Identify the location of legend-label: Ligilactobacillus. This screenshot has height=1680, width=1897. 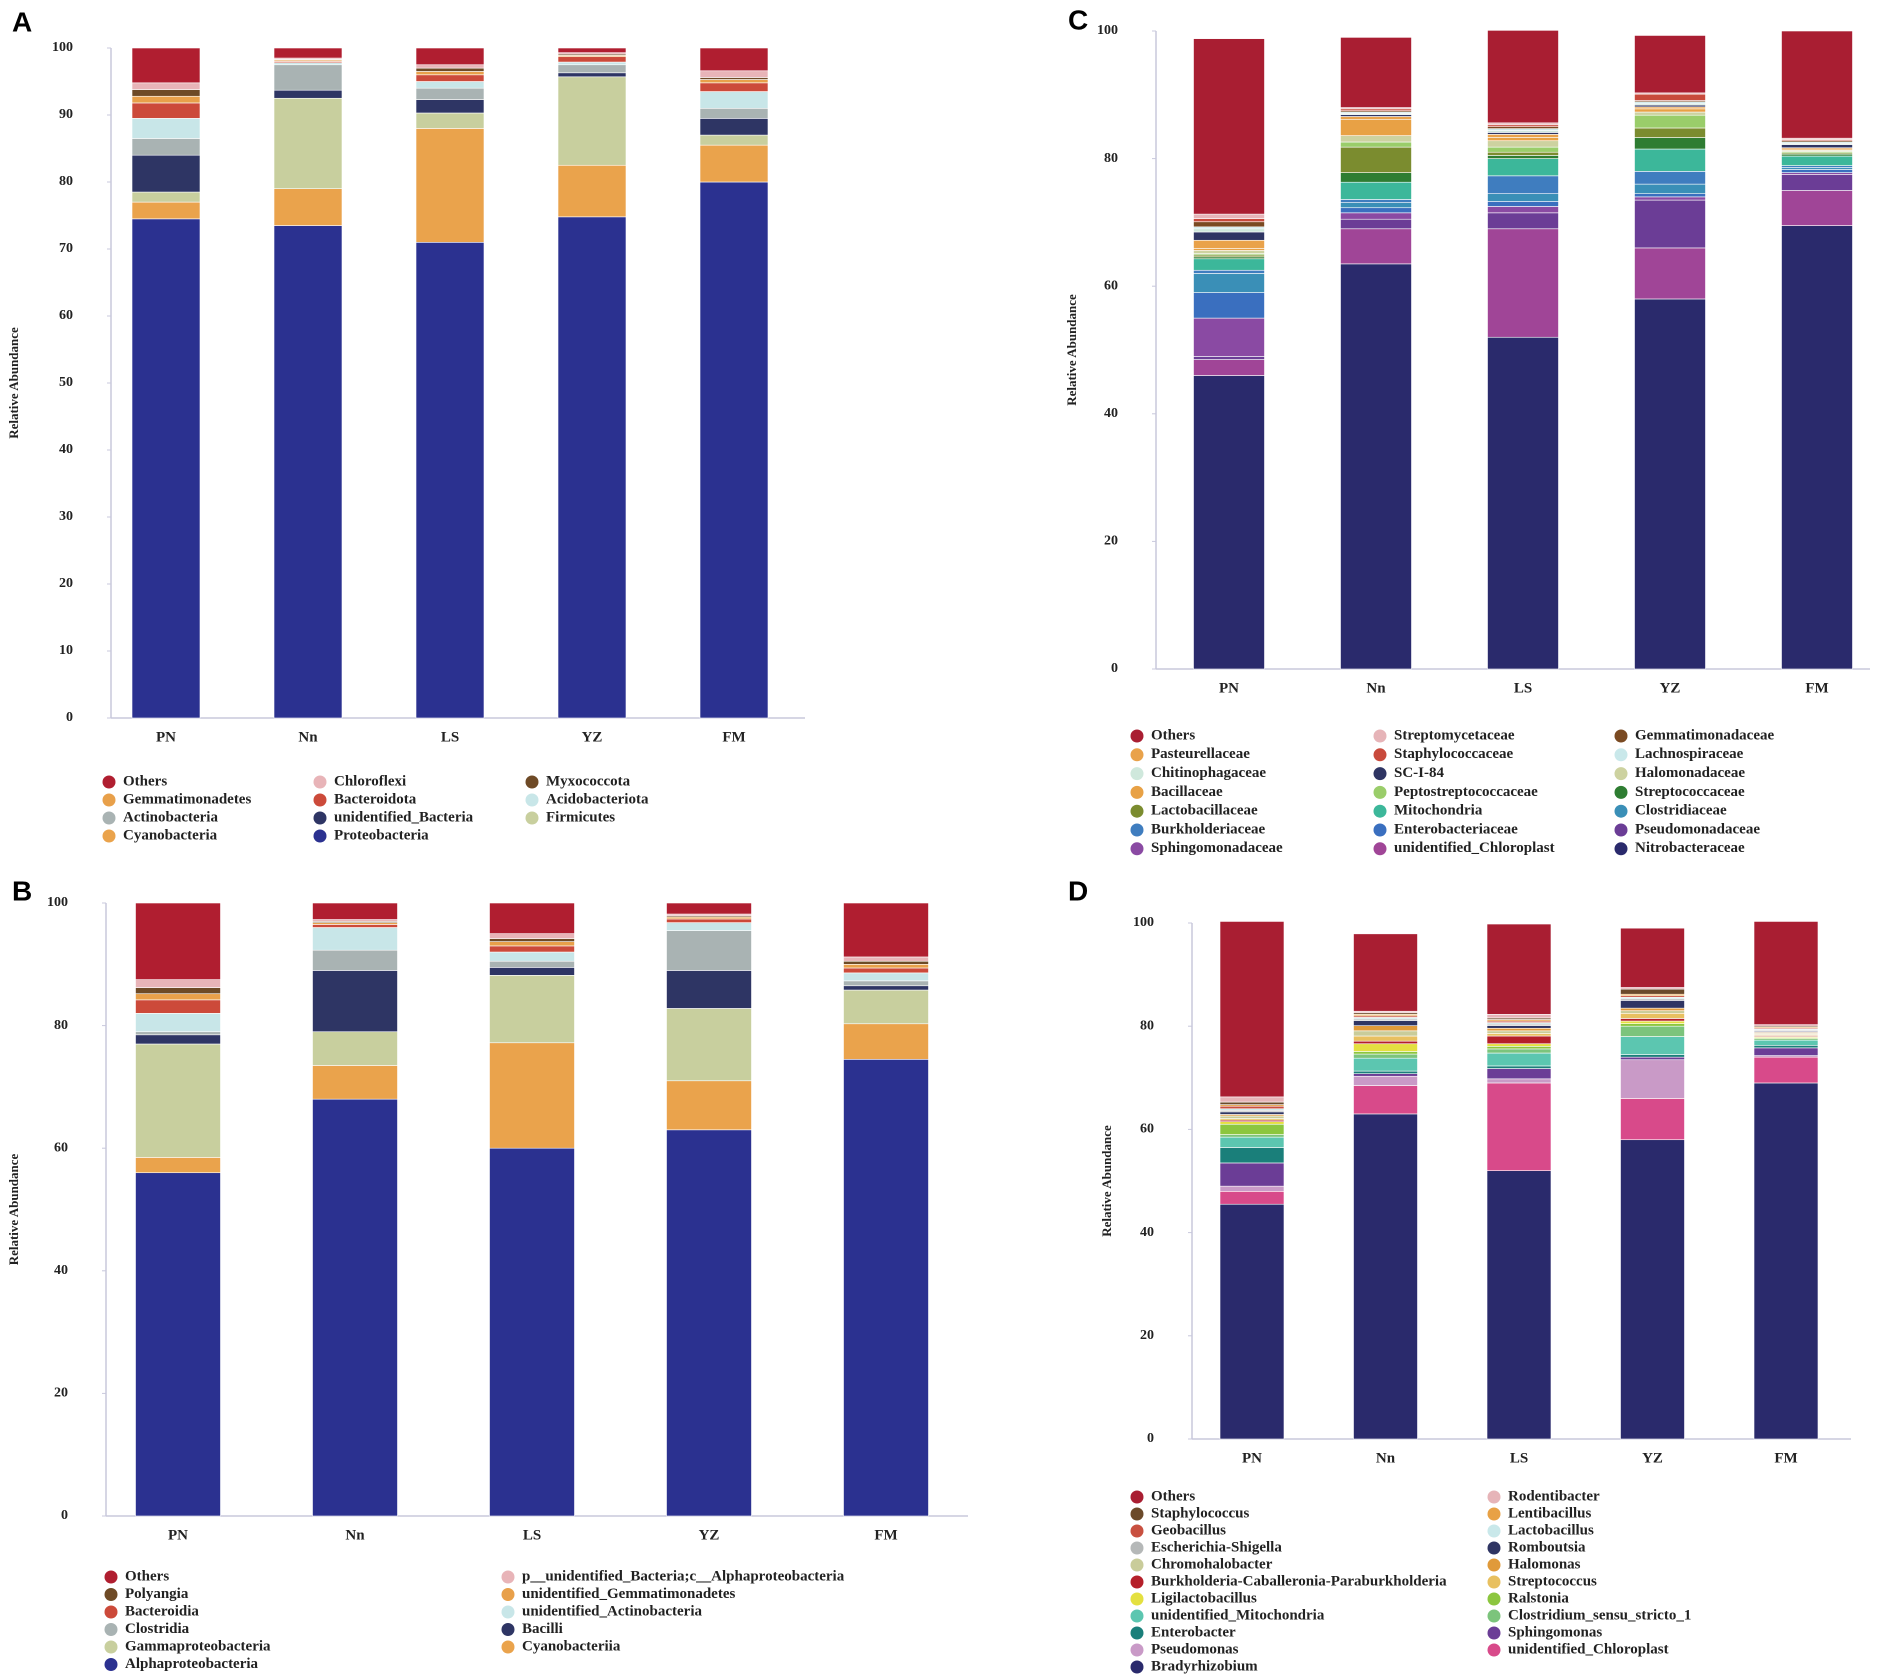
(1204, 1598).